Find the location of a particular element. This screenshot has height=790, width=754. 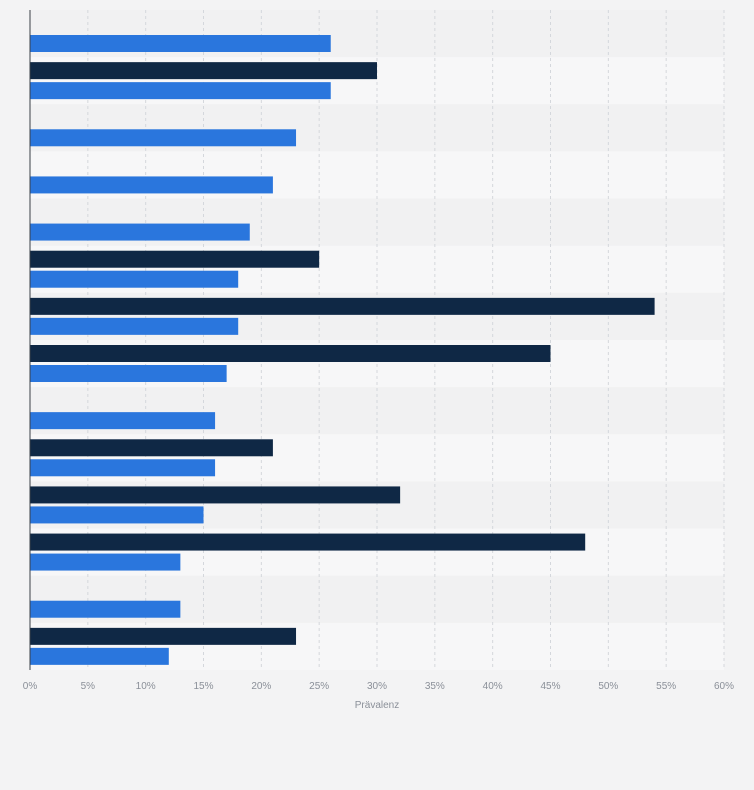

x-tick-label: 25% is located at coordinates (319, 686).